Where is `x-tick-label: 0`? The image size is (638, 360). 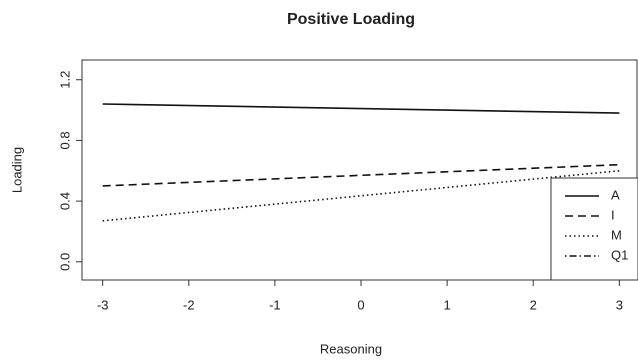 x-tick-label: 0 is located at coordinates (360, 304).